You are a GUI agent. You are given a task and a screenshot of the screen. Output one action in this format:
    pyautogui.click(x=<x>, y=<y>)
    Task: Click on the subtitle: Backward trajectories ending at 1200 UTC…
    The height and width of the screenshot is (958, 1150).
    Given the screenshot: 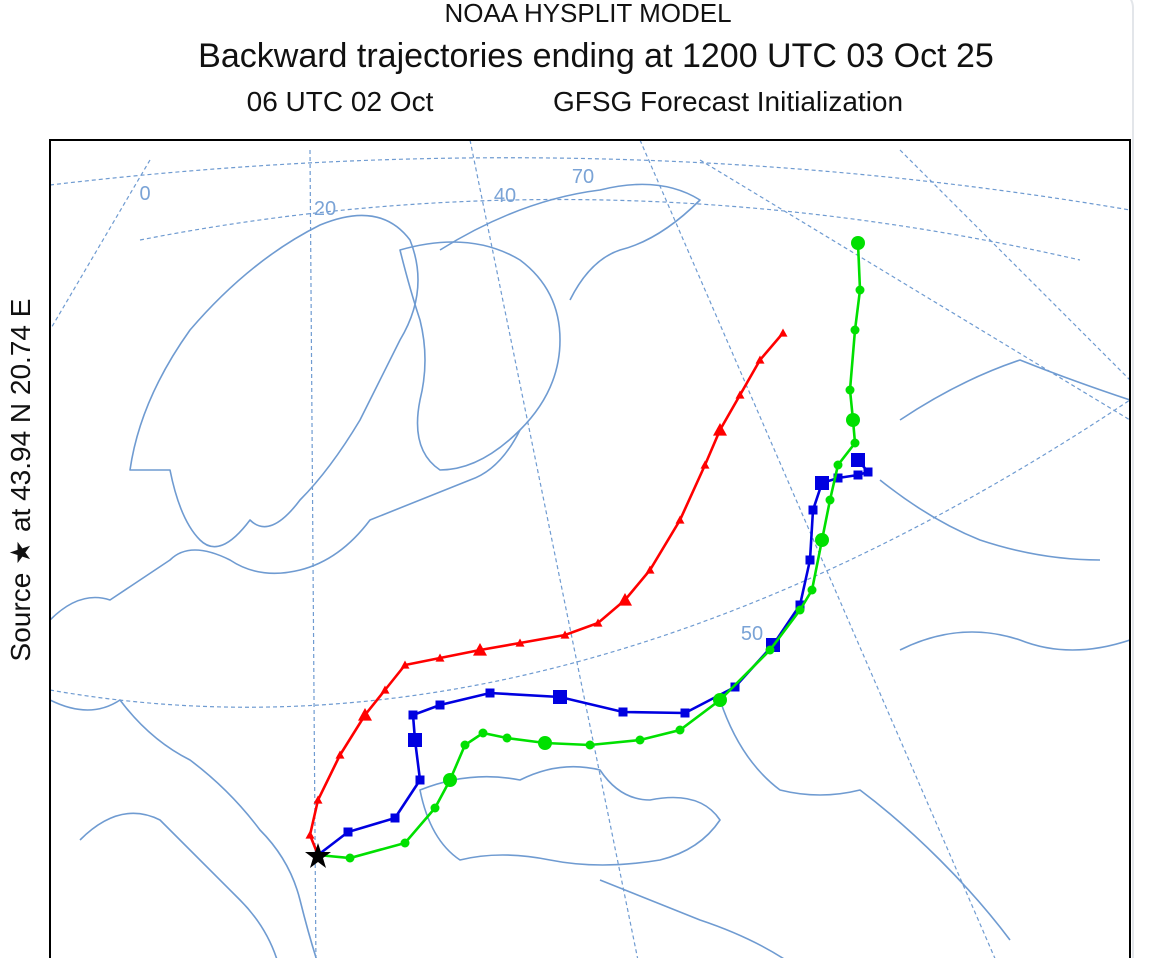 What is the action you would take?
    pyautogui.click(x=596, y=56)
    